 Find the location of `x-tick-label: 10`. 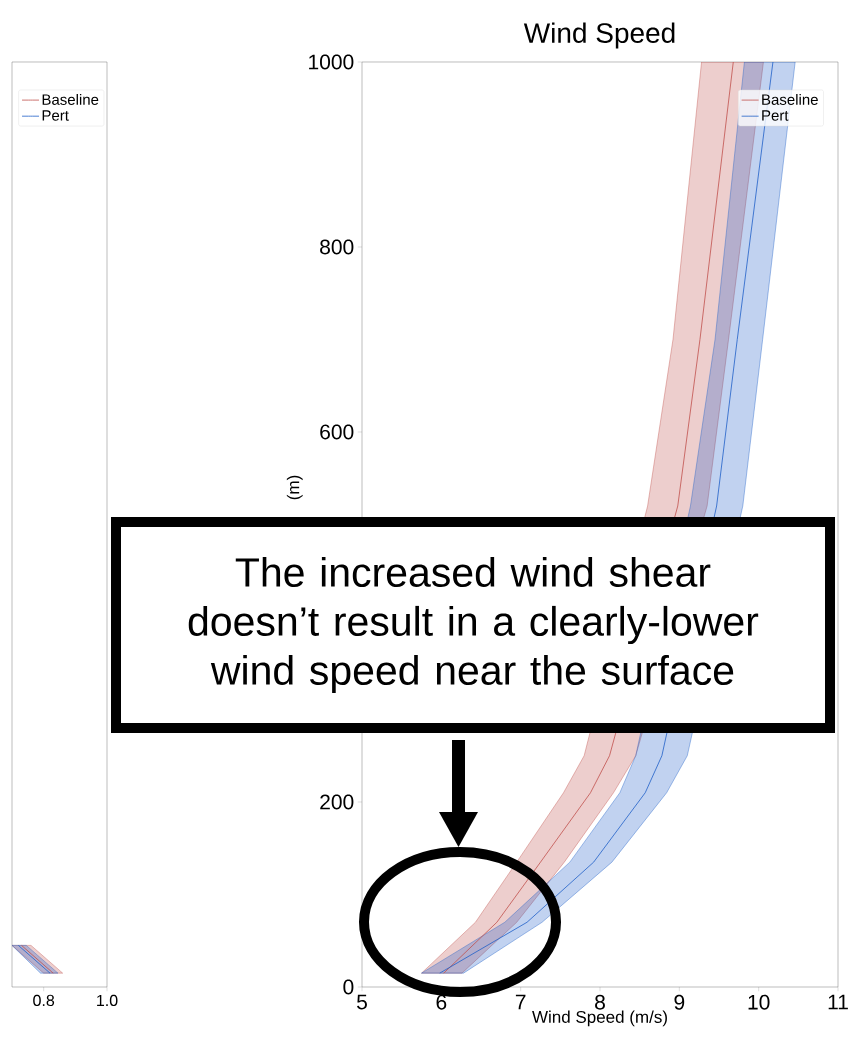

x-tick-label: 10 is located at coordinates (759, 1002).